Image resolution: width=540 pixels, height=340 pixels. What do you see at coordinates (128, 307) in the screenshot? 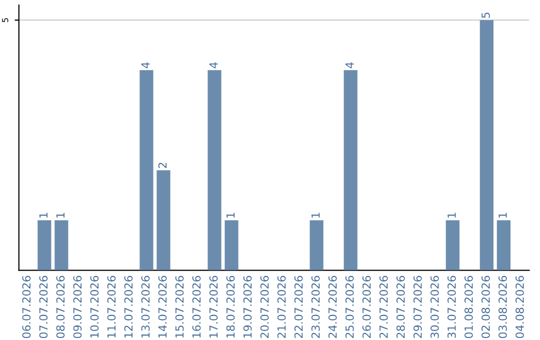
I see `x-tick-label: 12.07.2026` at bounding box center [128, 307].